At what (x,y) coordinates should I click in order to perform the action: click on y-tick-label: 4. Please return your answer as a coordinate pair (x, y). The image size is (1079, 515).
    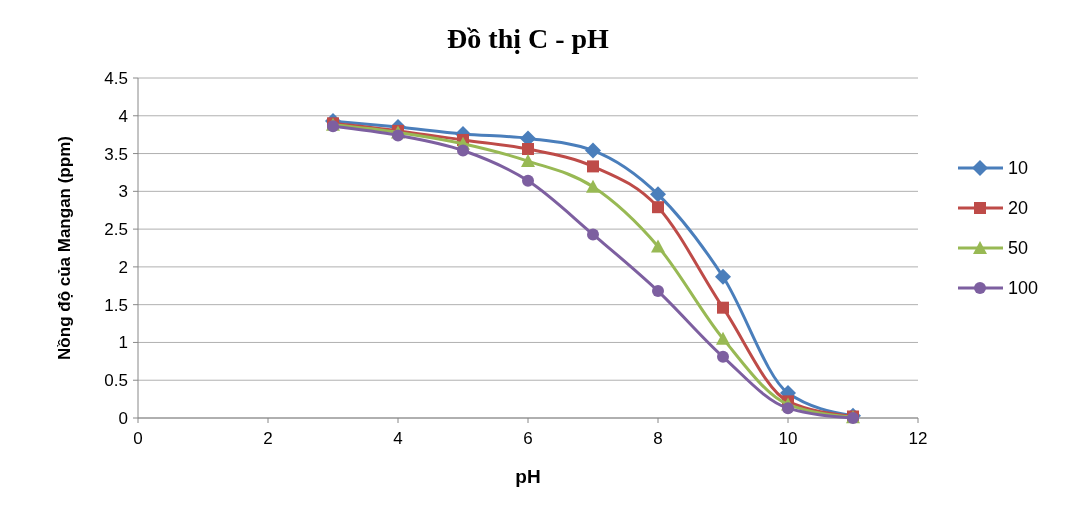
    Looking at the image, I should click on (123, 116).